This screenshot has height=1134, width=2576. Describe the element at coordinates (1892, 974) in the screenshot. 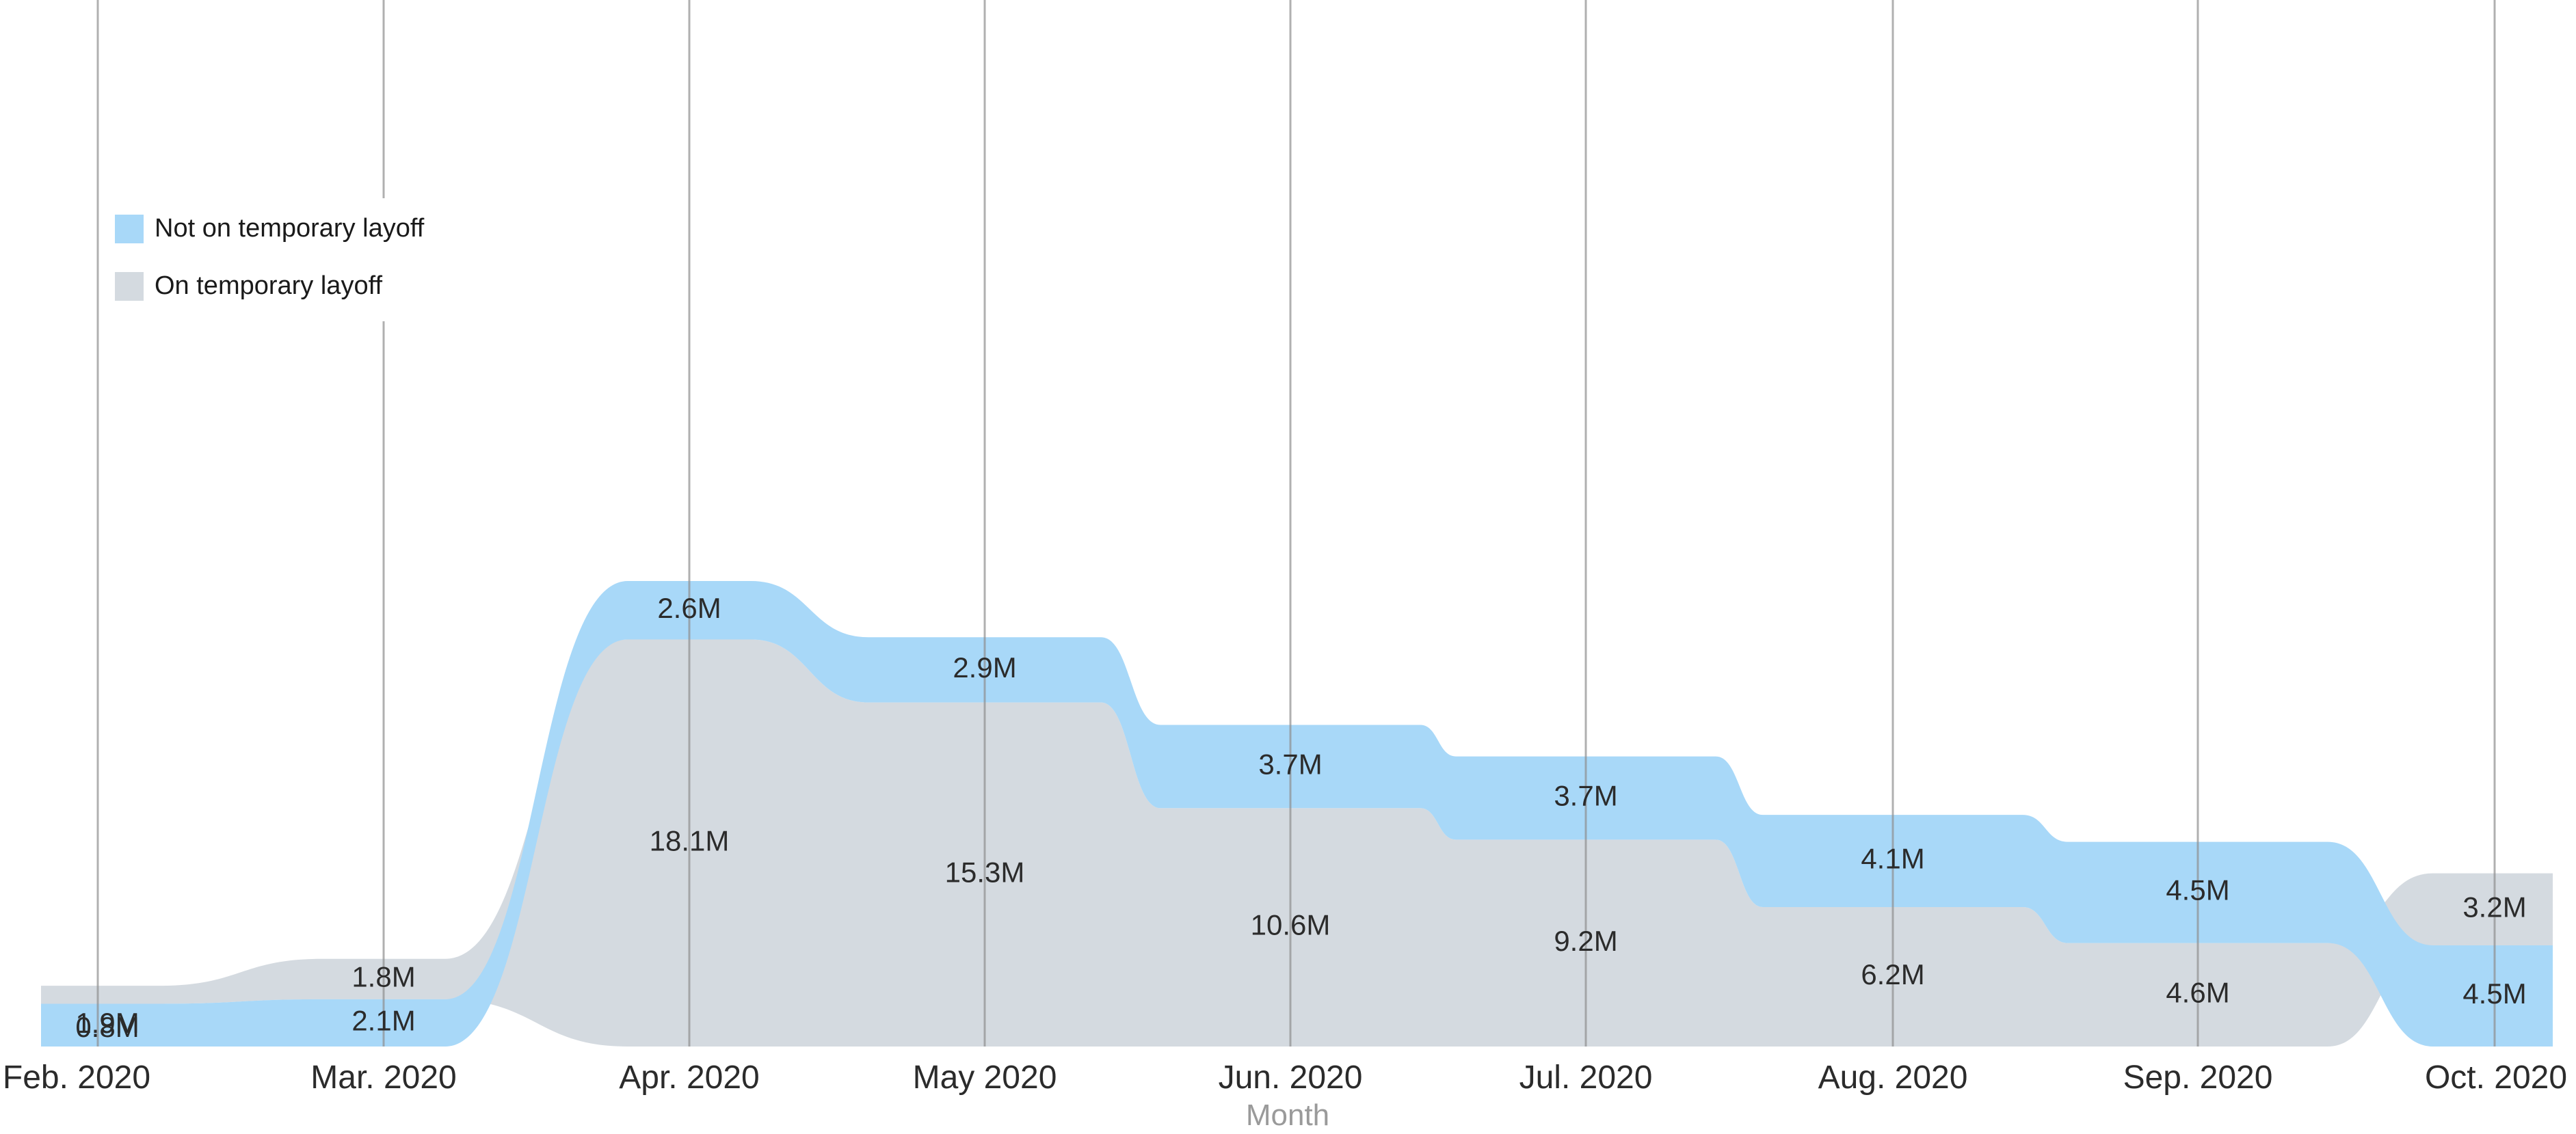

I see `value-label-on-layoff-6: 6.2M` at that location.